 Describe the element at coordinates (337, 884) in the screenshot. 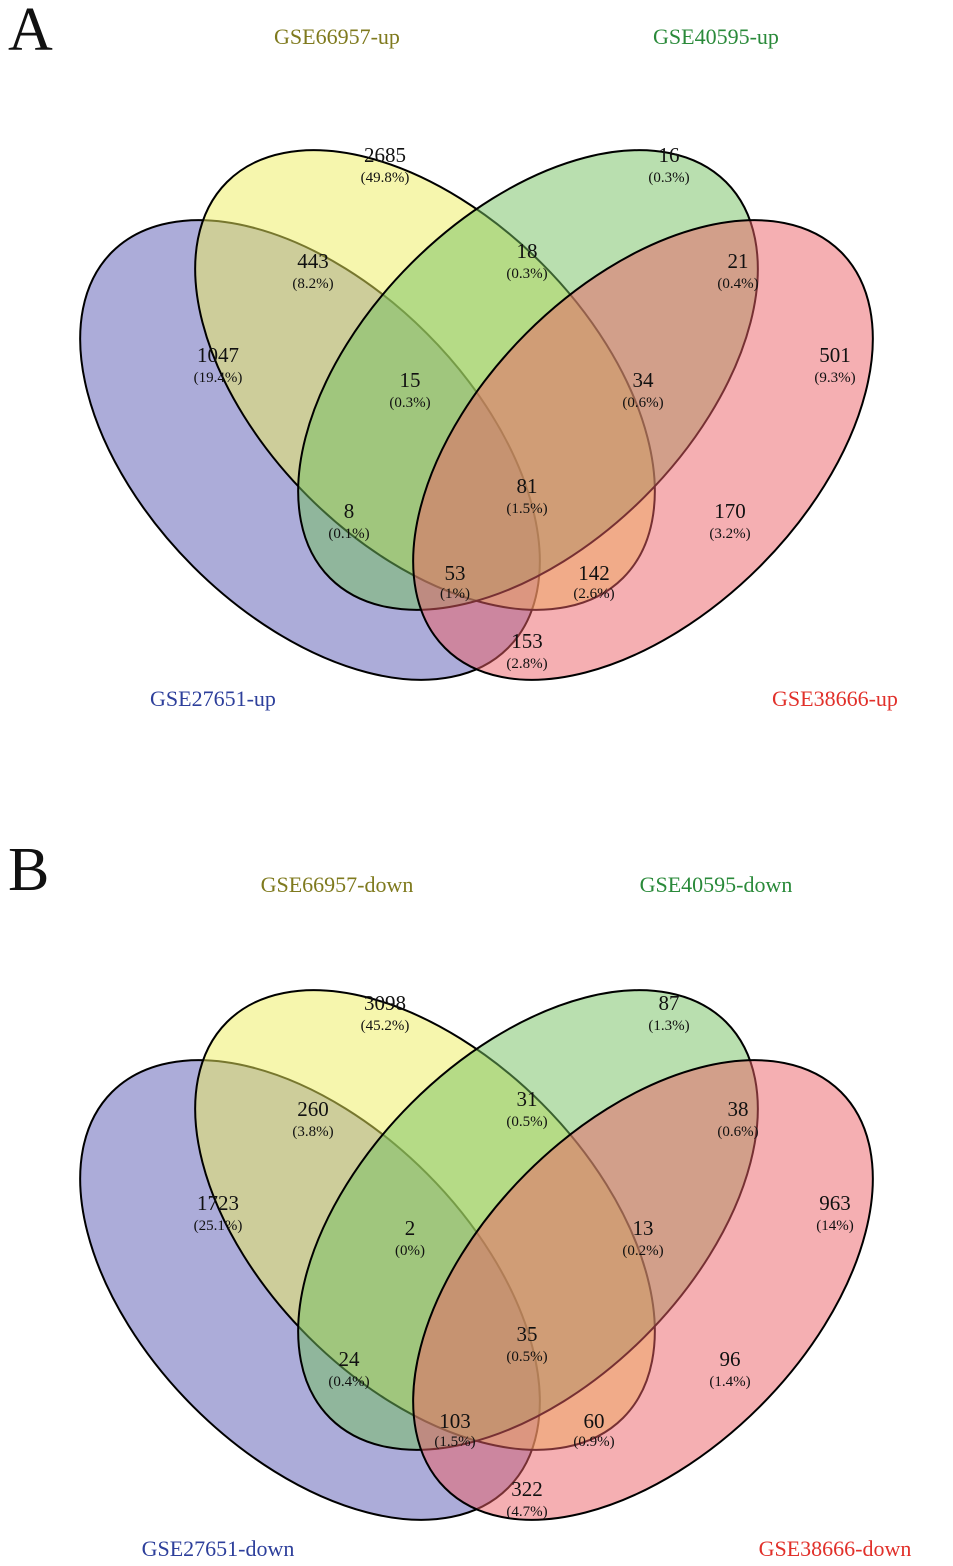

I see `set-label-yellow: GSE66957-down` at that location.